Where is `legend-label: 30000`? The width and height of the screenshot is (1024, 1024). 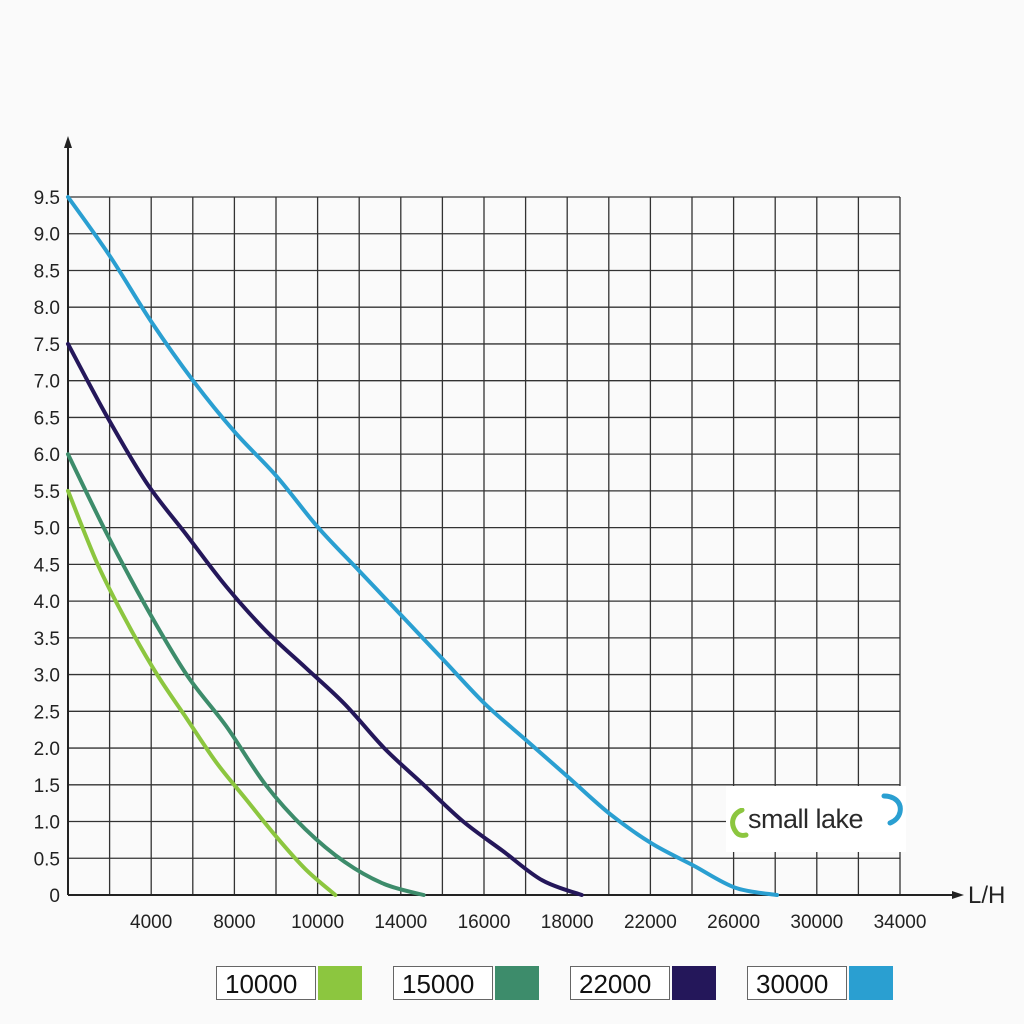
legend-label: 30000 is located at coordinates (797, 983).